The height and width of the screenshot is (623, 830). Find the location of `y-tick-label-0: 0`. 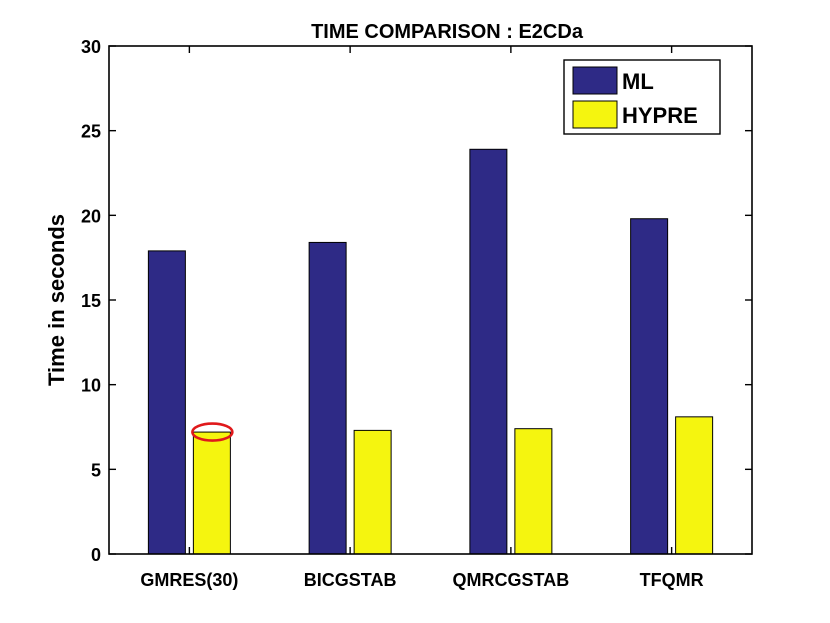

y-tick-label-0: 0 is located at coordinates (96, 555).